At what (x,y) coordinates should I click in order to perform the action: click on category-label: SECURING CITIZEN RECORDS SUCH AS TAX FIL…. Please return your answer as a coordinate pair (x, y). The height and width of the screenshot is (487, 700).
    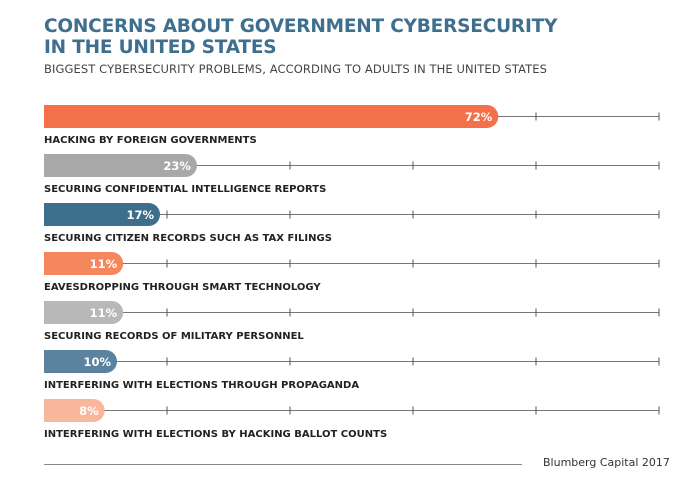
    Looking at the image, I should click on (188, 238).